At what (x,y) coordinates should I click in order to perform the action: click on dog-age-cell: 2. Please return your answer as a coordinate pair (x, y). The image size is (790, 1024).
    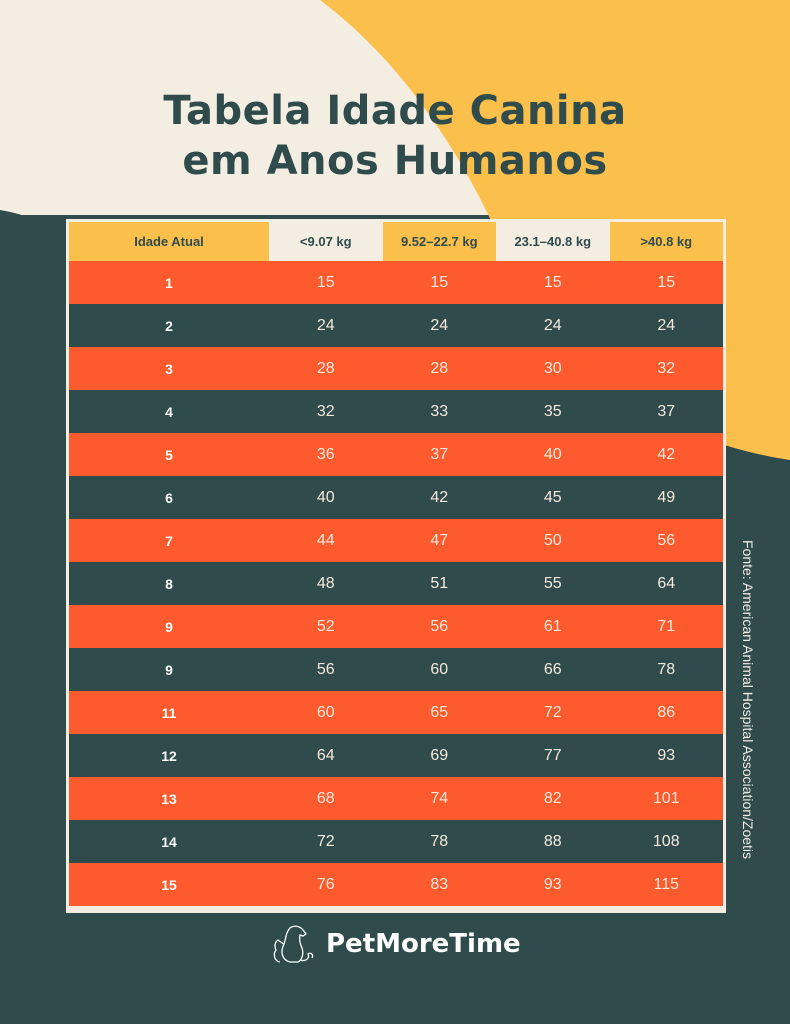
    Looking at the image, I should click on (169, 325).